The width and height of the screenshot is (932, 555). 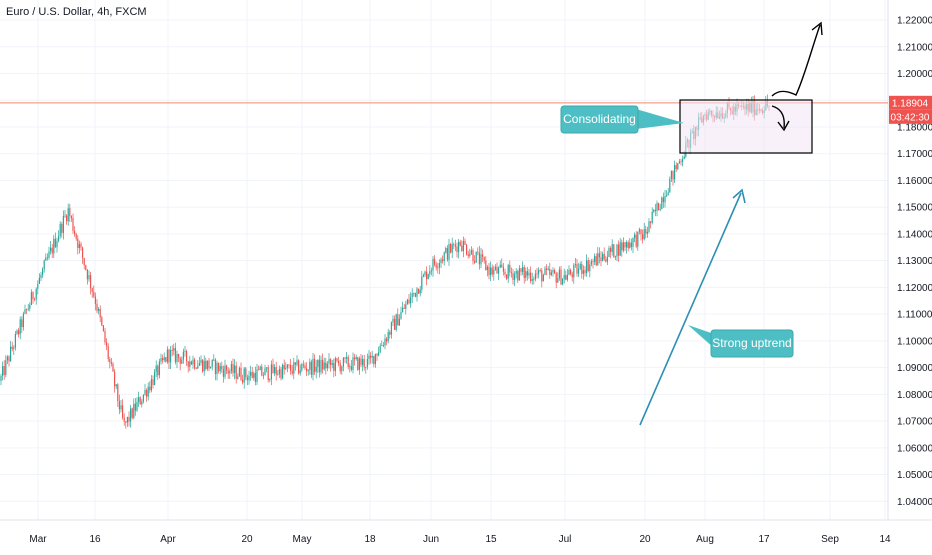 I want to click on x-tick-label: Jul, so click(x=565, y=539).